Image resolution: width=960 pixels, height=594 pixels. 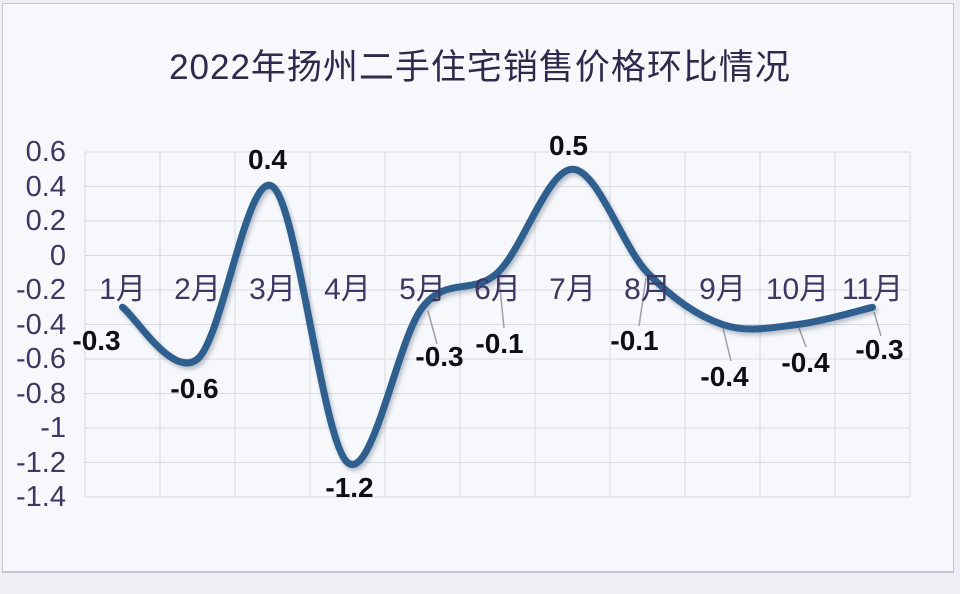 I want to click on y-tick-label: -1.2, so click(x=41, y=462).